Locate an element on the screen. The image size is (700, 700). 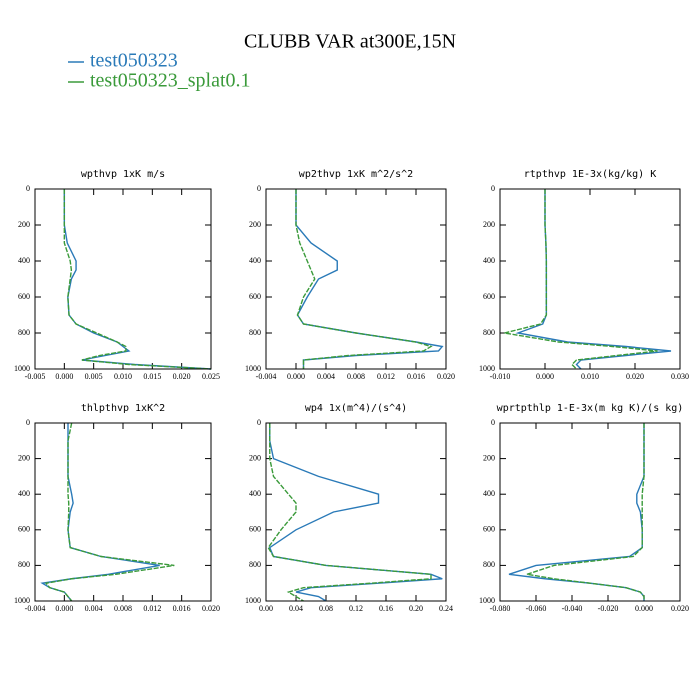
x-tick-label: 0.24 is located at coordinates (446, 608).